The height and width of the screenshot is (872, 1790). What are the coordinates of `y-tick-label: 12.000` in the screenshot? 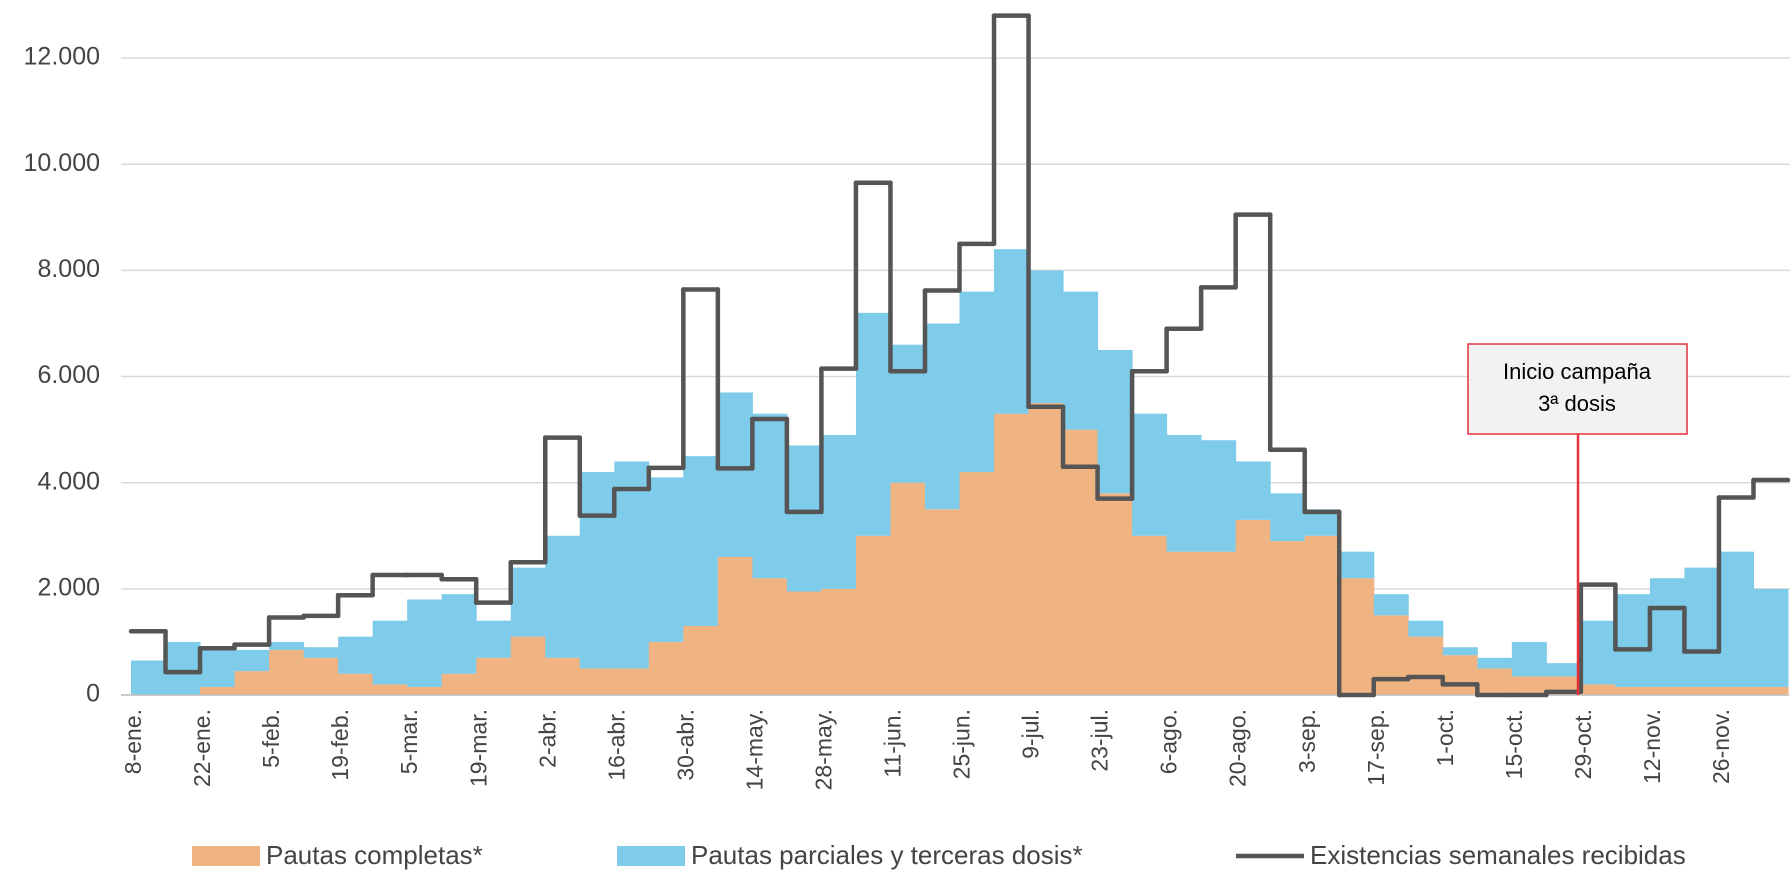 It's located at (62, 57).